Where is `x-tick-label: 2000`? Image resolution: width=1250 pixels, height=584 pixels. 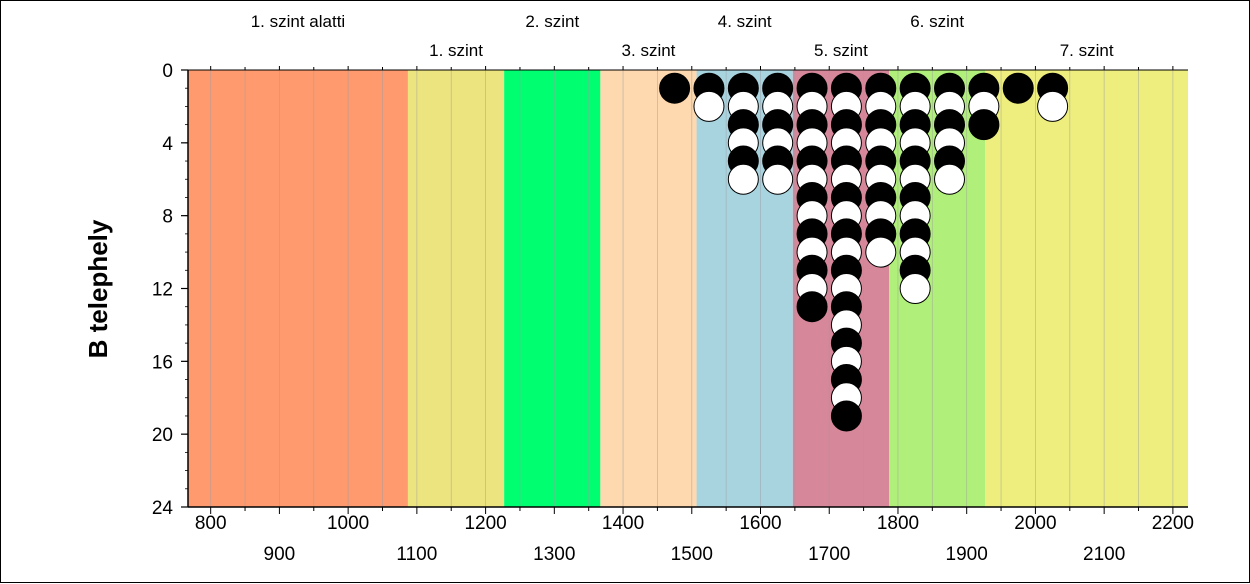
x-tick-label: 2000 is located at coordinates (1035, 523).